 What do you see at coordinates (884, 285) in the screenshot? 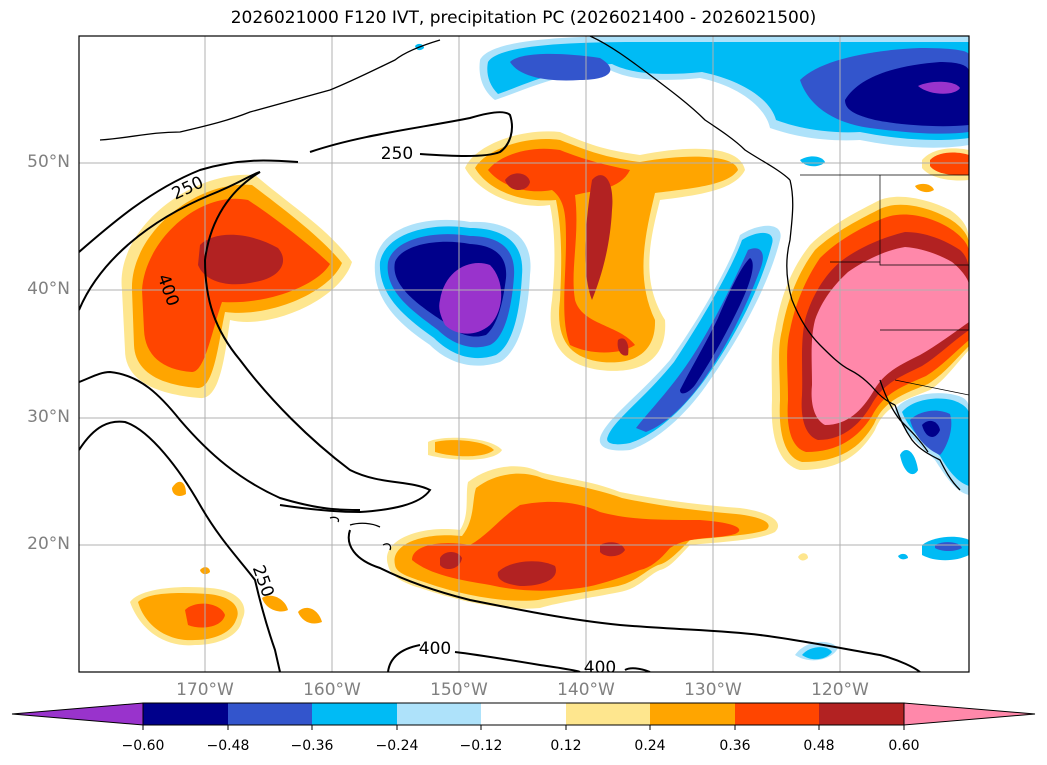
I see `borders` at bounding box center [884, 285].